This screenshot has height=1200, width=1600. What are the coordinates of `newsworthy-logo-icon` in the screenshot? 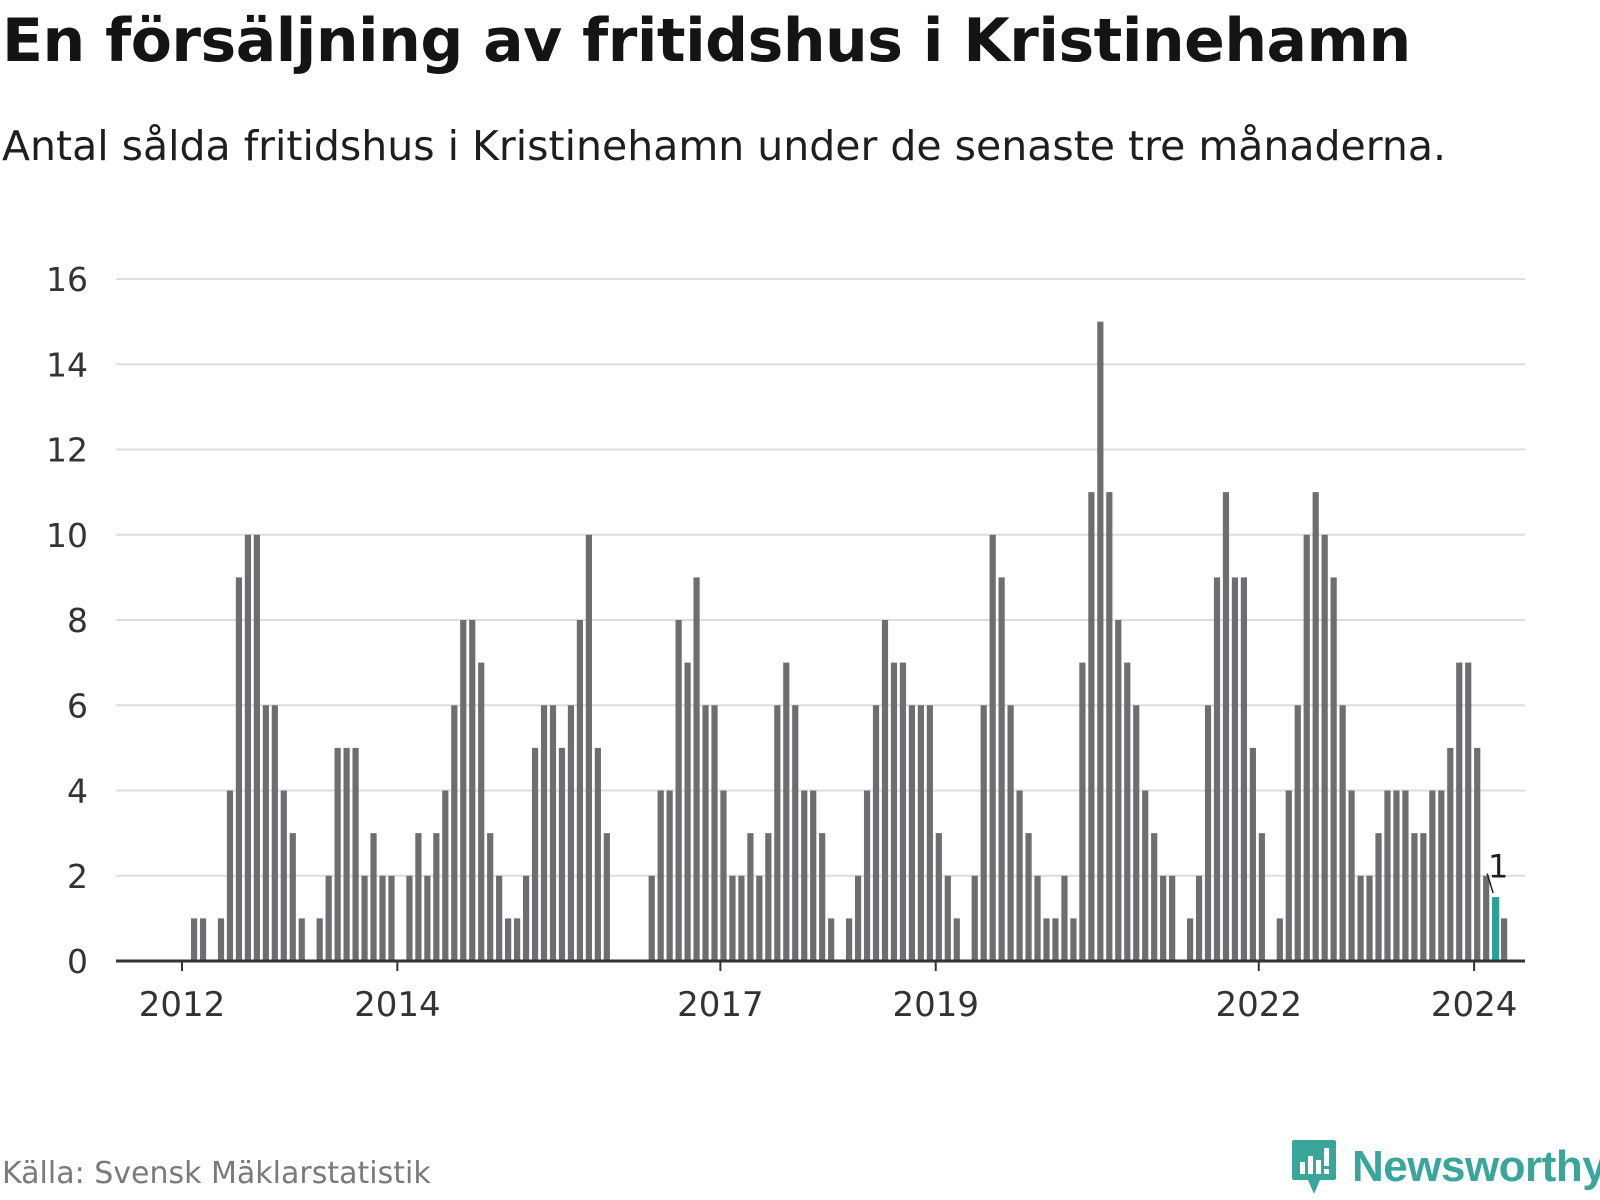 It's located at (1314, 1167).